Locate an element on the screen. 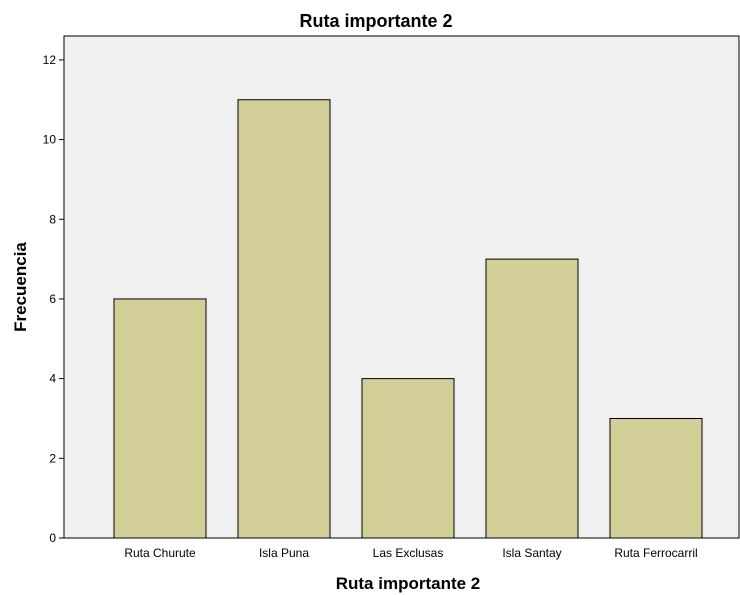 The width and height of the screenshot is (740, 595). y-axis-ticks: 0 2 4 6 8 10 12 is located at coordinates (53, 299).